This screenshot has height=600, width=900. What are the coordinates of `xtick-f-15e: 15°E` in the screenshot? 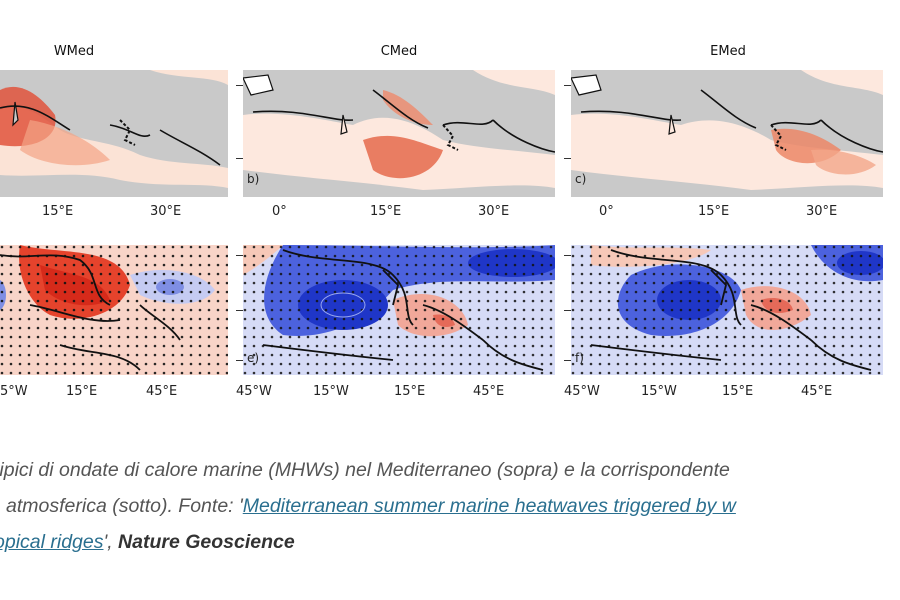 It's located at (738, 391).